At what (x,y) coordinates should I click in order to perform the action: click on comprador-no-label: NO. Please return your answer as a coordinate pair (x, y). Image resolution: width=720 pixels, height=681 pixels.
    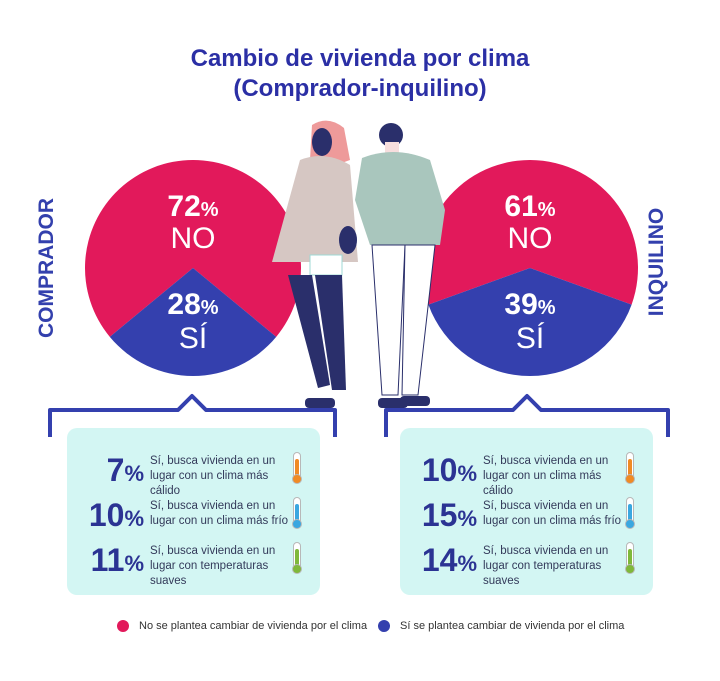
    Looking at the image, I should click on (193, 238).